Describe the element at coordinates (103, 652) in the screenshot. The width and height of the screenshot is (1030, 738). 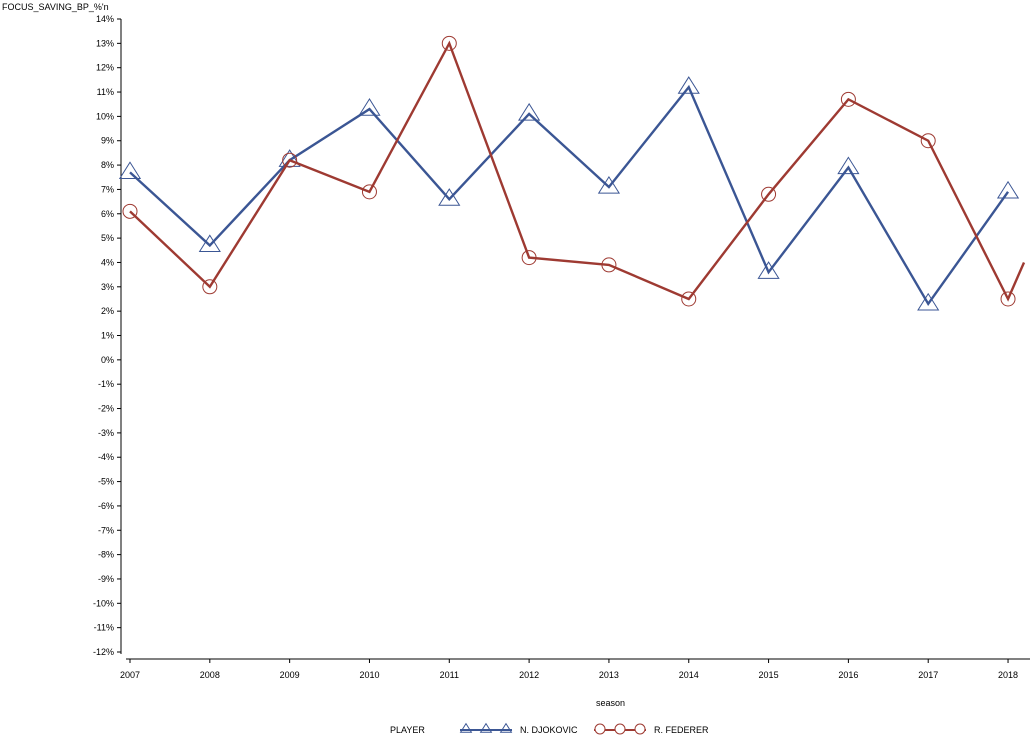
I see `y-tick-label: -12%` at that location.